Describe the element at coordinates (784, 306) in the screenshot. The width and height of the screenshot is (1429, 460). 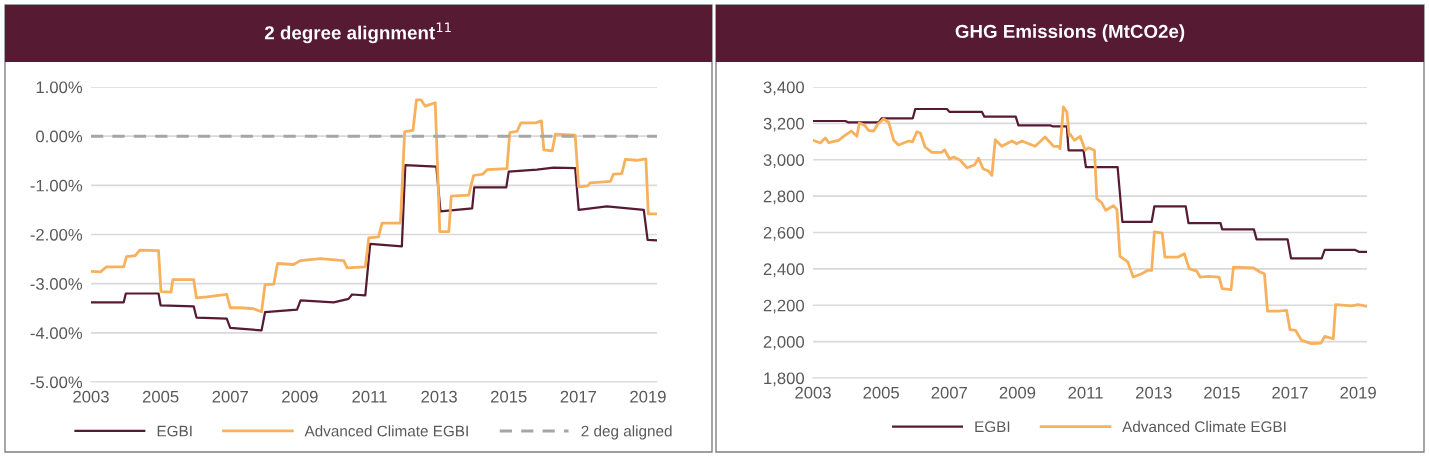
I see `y-tick-label: 2,200` at that location.